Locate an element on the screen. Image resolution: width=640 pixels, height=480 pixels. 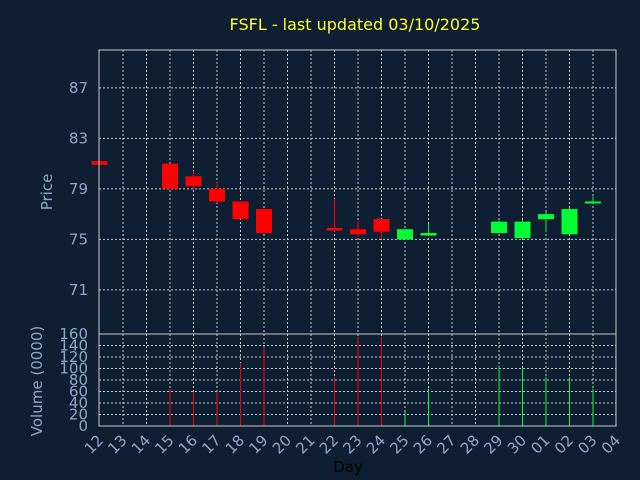
day-tick-label: 26 is located at coordinates (423, 444).